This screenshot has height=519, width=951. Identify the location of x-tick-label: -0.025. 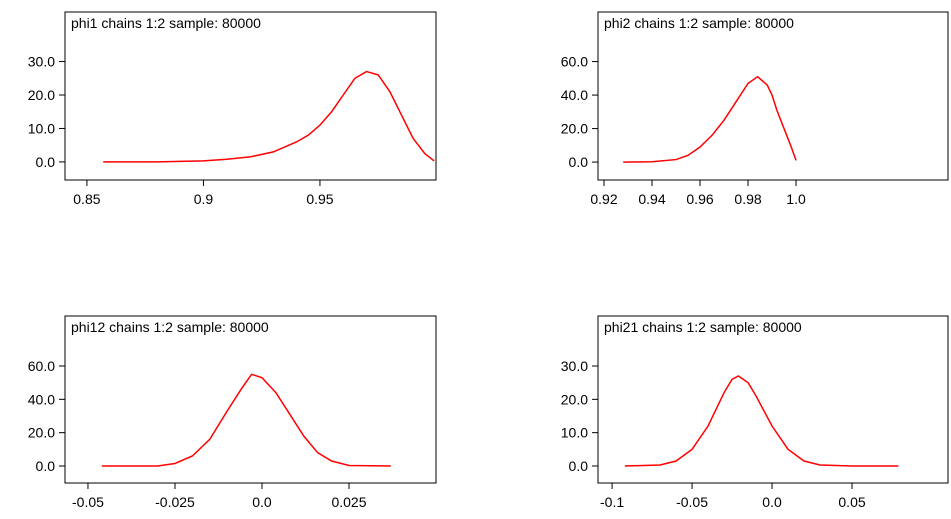
(175, 502).